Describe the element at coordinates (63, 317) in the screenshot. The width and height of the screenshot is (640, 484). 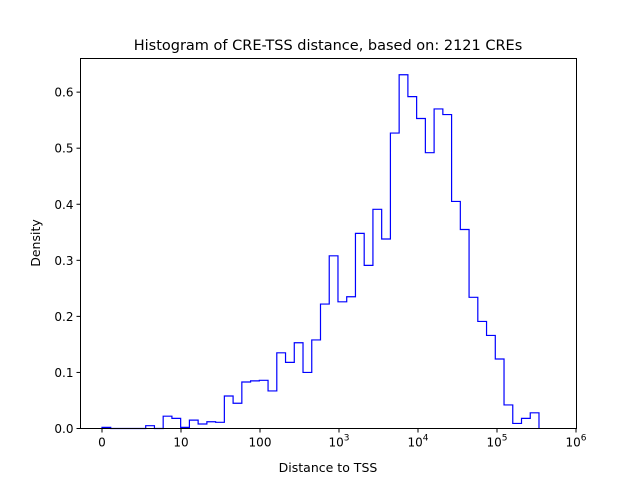
I see `y-tick-label: 0.2` at that location.